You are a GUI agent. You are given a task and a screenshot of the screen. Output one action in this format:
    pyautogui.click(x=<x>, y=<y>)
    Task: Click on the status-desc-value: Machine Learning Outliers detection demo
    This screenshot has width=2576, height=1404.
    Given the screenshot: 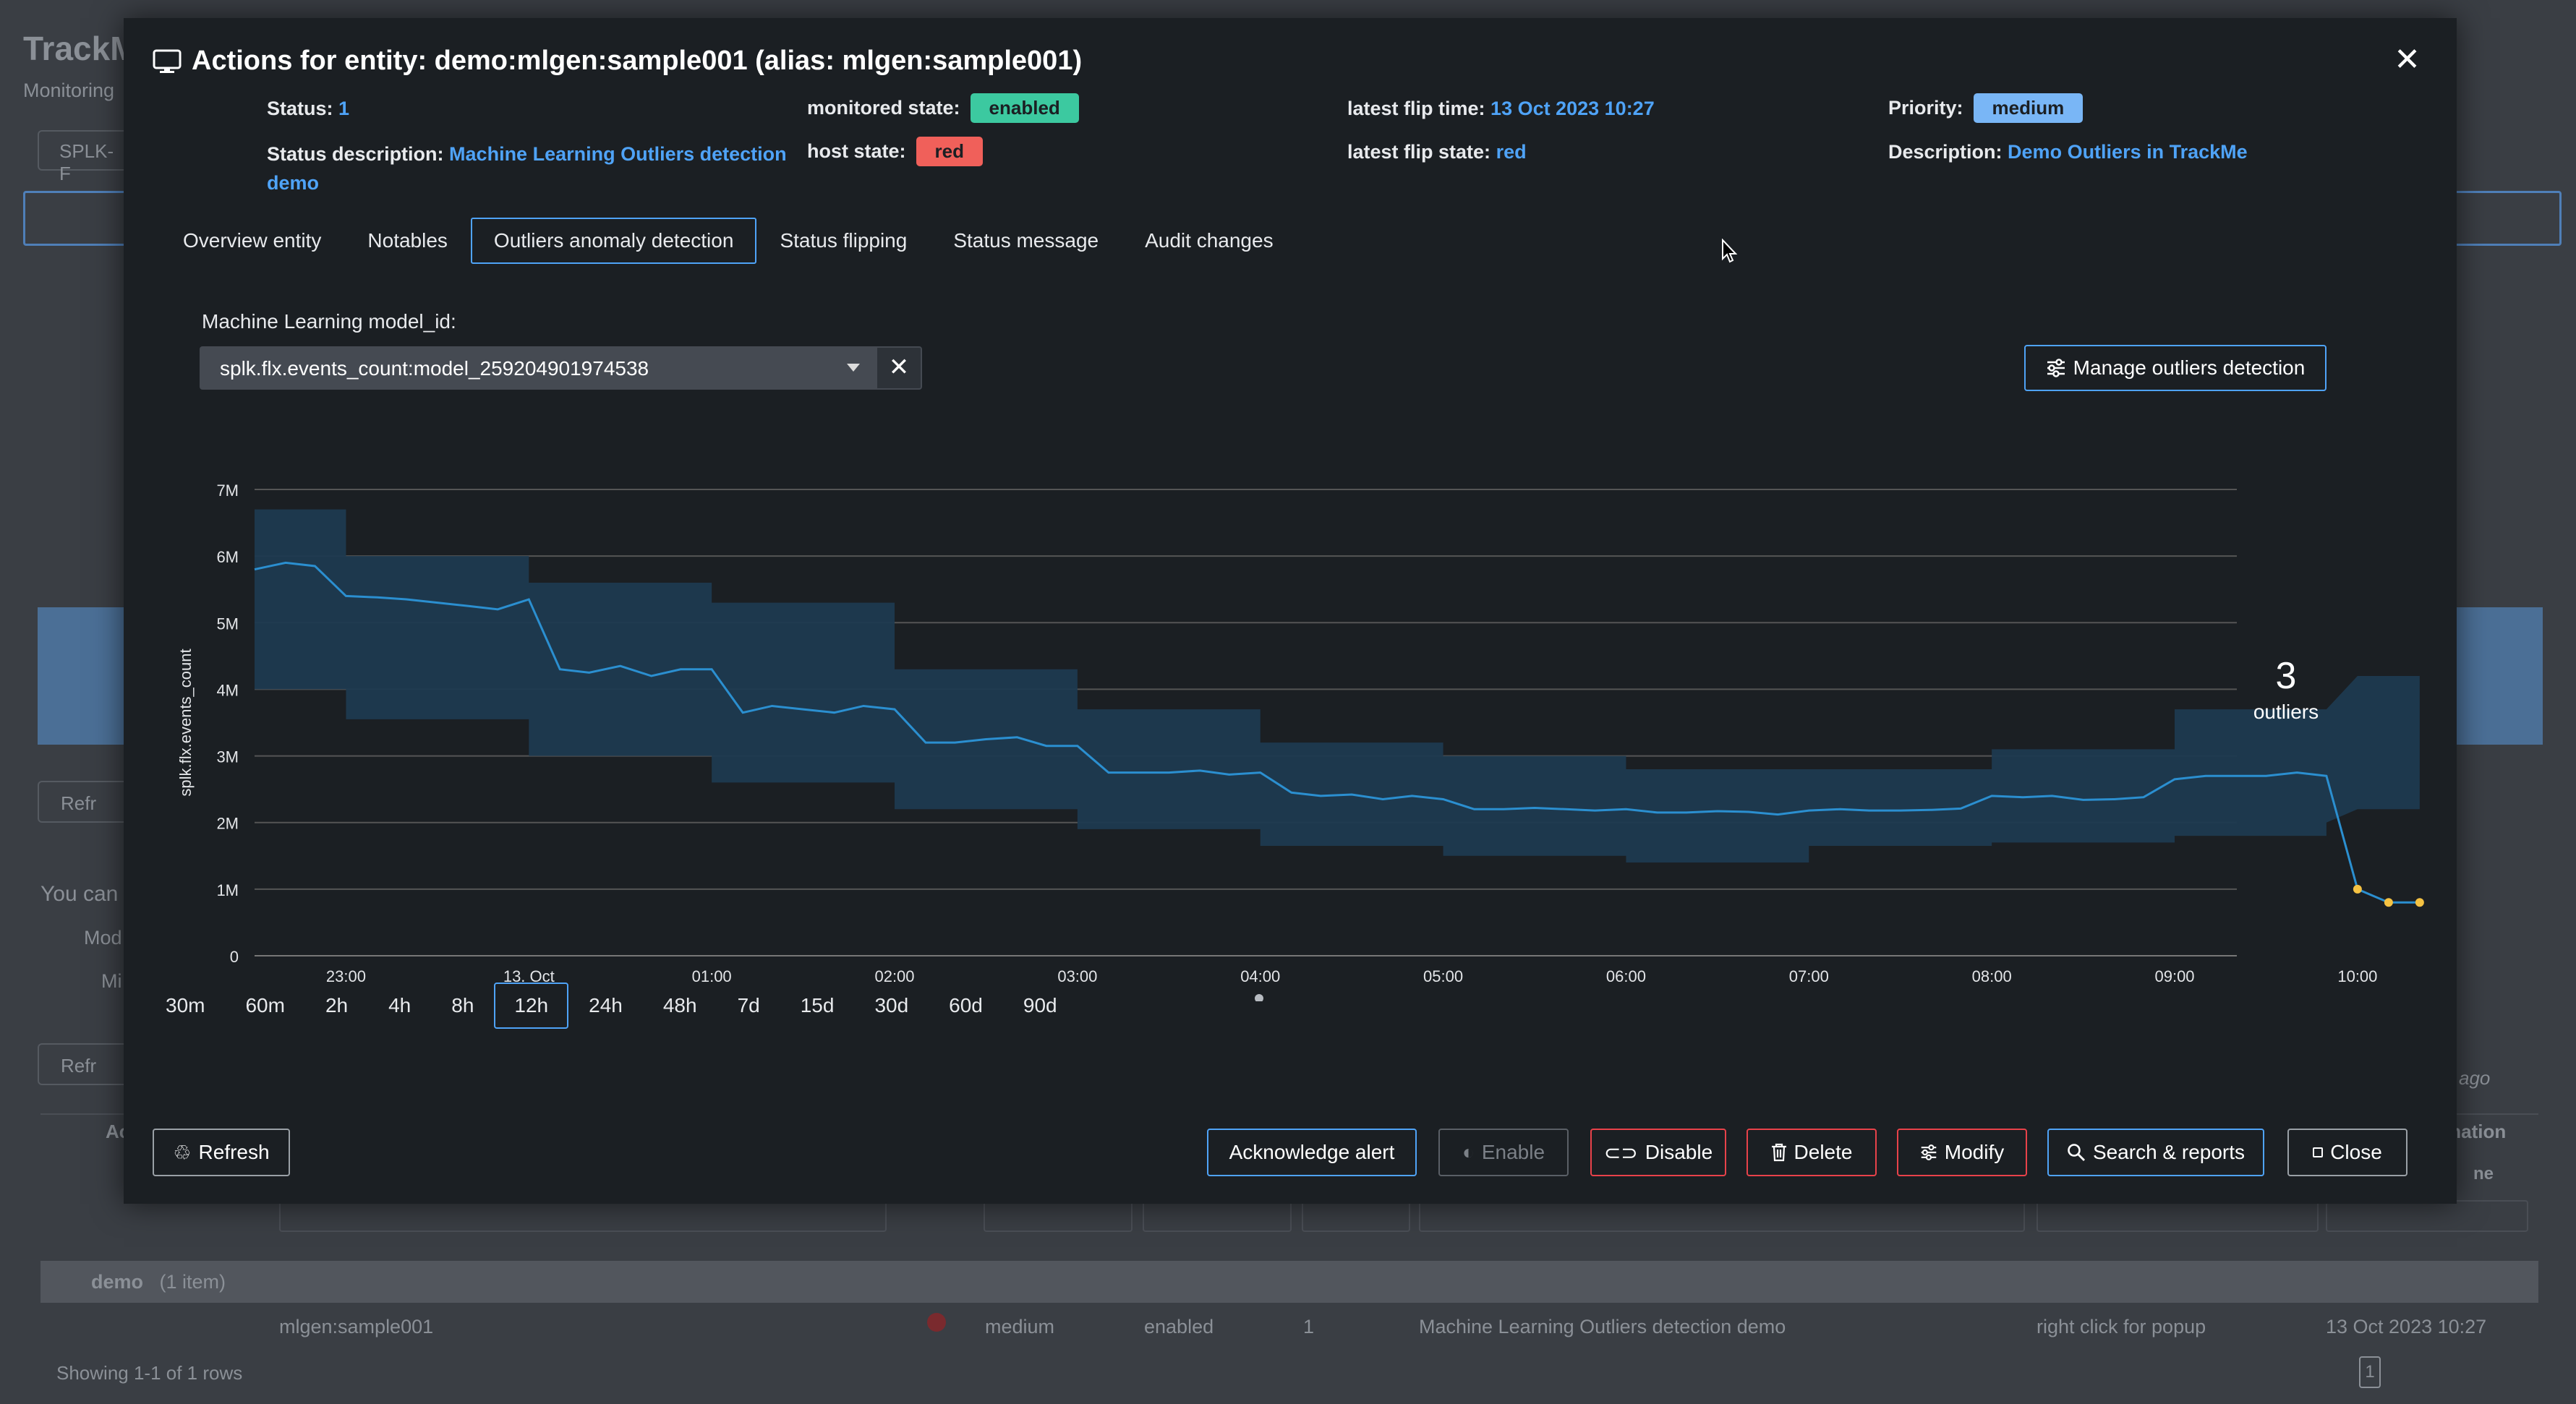 What is the action you would take?
    pyautogui.click(x=527, y=169)
    